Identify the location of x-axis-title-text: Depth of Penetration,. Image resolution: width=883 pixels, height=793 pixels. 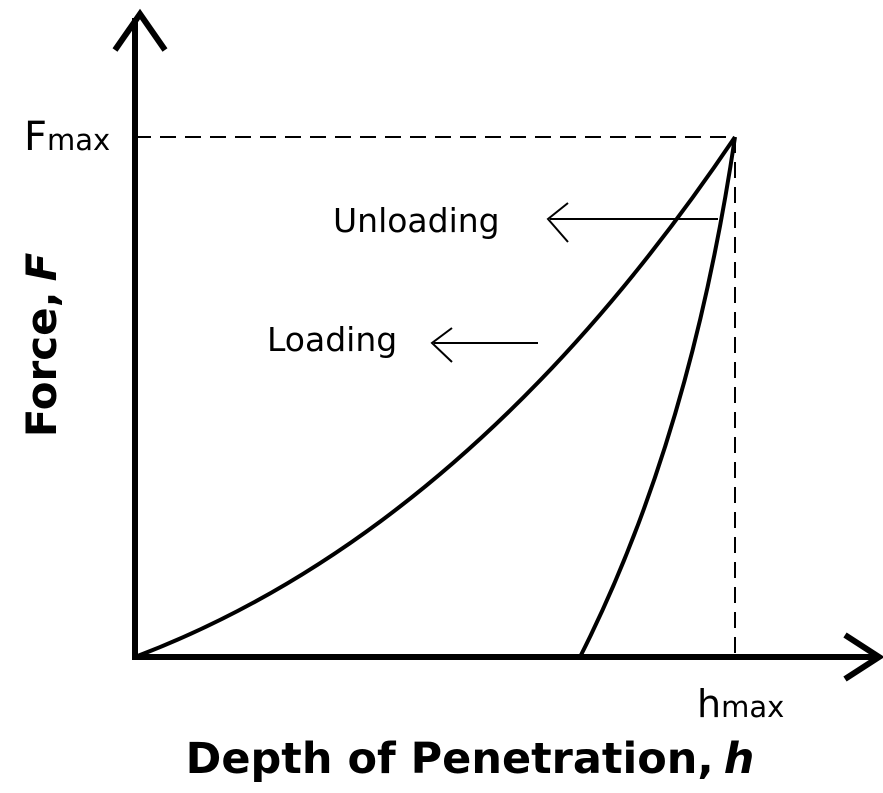
(450, 759).